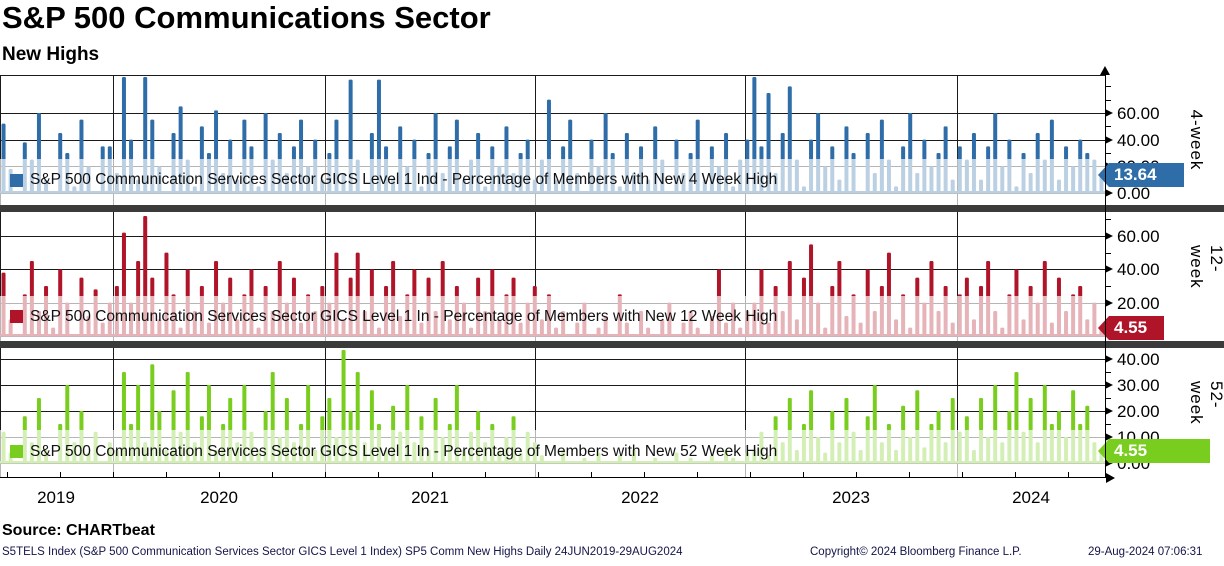 This screenshot has width=1224, height=566. Describe the element at coordinates (1131, 328) in the screenshot. I see `last-value-tag-12-week: 4.55` at that location.